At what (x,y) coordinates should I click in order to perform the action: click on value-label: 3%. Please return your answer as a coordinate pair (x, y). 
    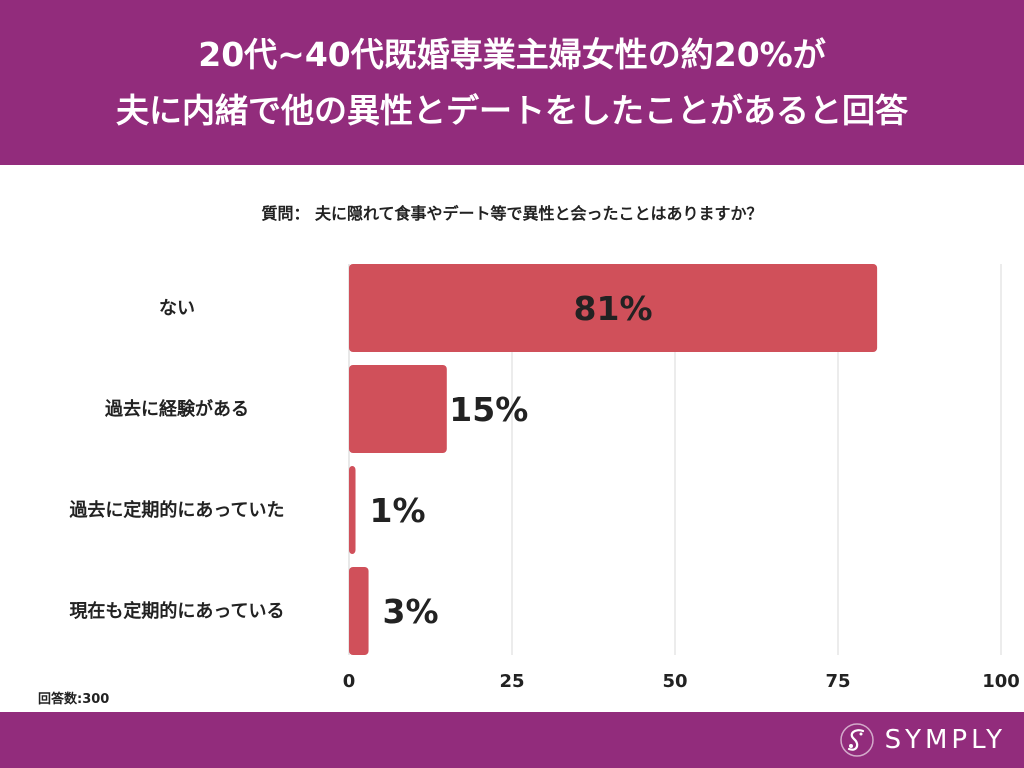
    Looking at the image, I should click on (411, 611).